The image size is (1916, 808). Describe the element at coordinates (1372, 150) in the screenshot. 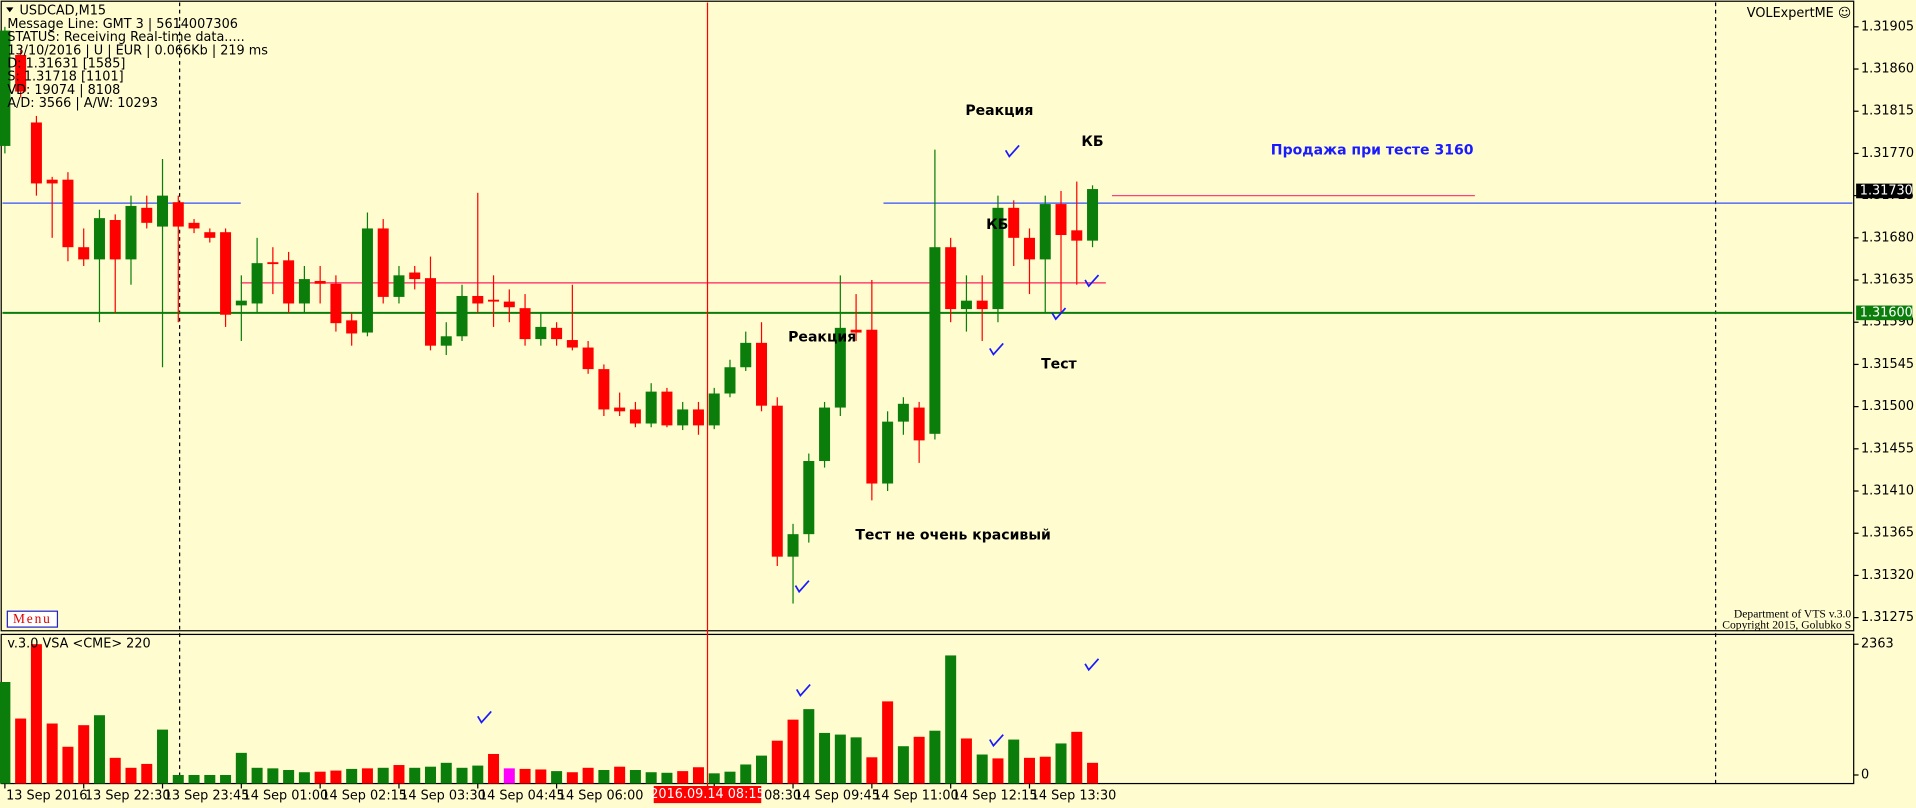

I see `annotation: Продажа при тесте 3160` at that location.